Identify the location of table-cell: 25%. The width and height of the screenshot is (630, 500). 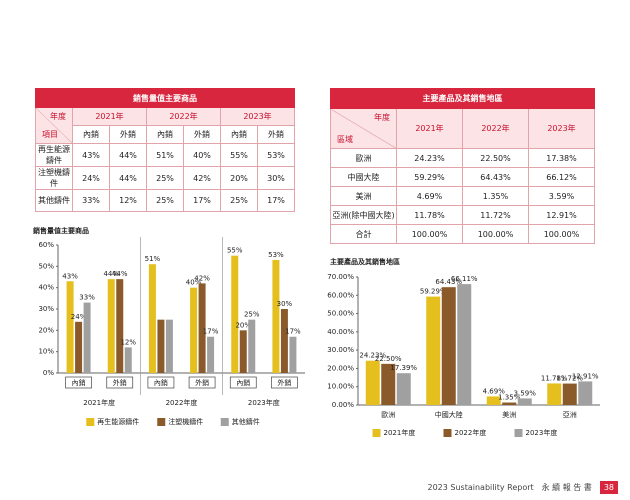
(239, 200).